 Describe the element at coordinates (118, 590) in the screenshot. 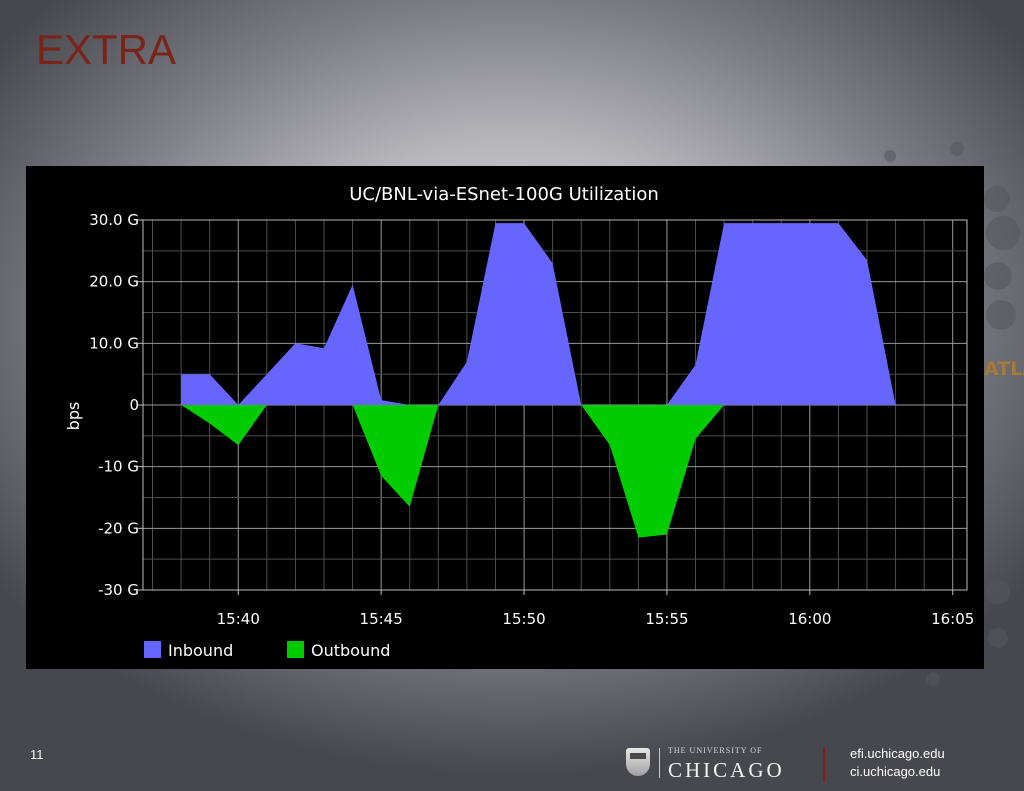

I see `y-tick-label: -30 G` at that location.